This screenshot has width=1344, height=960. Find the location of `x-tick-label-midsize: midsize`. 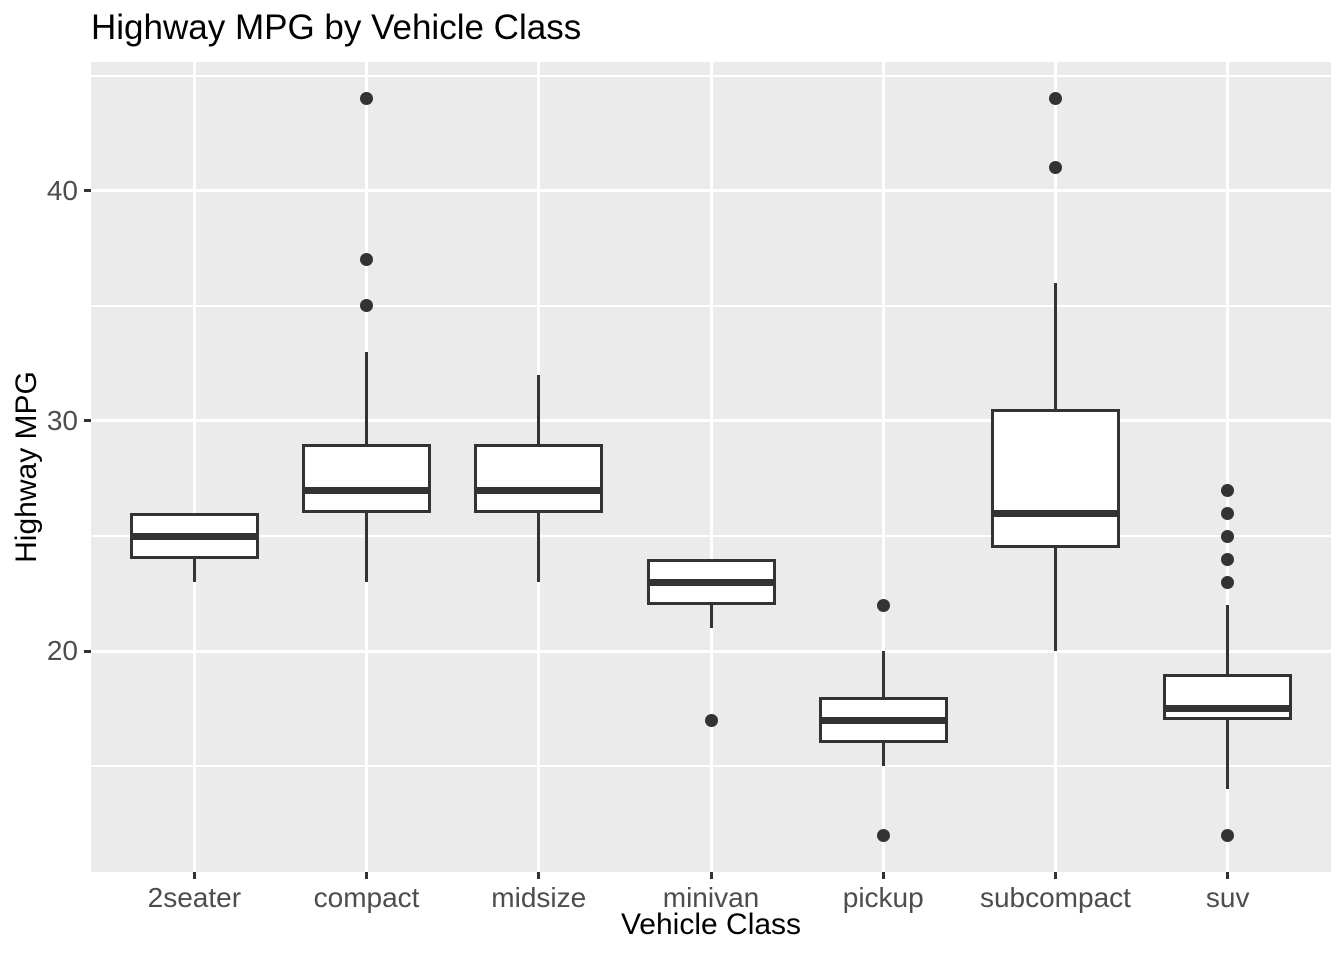

x-tick-label-midsize: midsize is located at coordinates (539, 897).